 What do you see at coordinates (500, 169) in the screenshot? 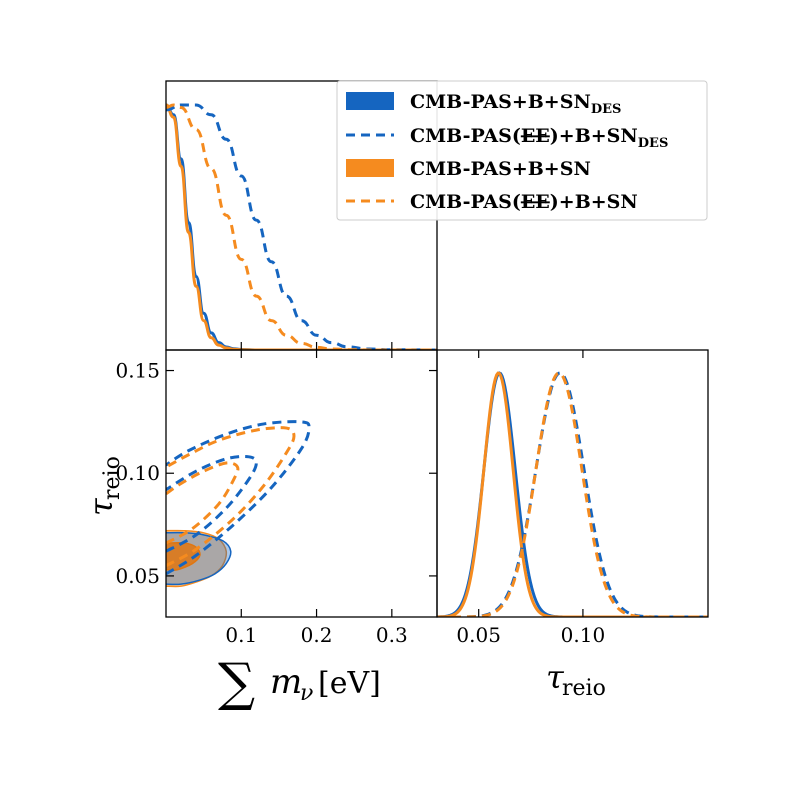
I see `legend-label: CMB-PAS+B+SN` at bounding box center [500, 169].